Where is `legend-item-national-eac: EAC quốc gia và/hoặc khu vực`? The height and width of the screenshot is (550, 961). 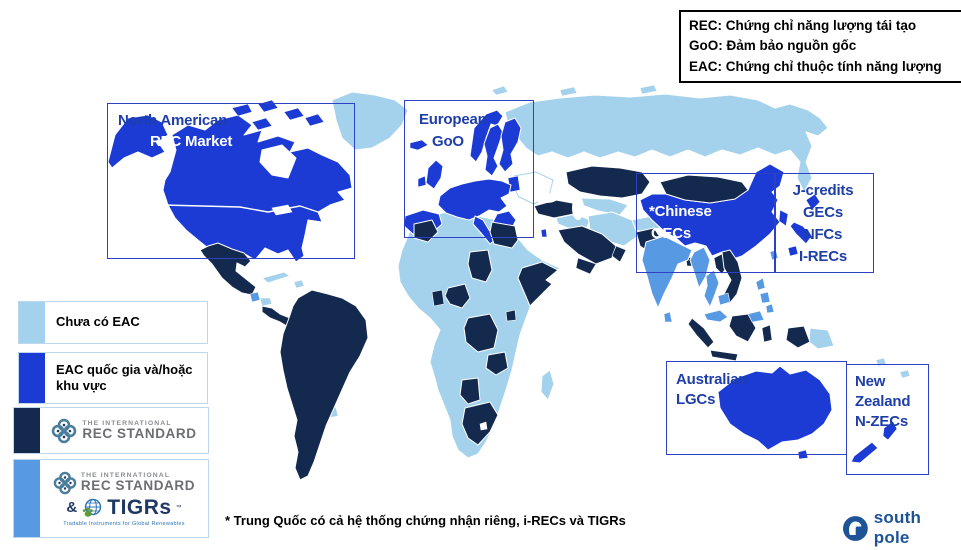 legend-item-national-eac: EAC quốc gia và/hoặc khu vực is located at coordinates (113, 378).